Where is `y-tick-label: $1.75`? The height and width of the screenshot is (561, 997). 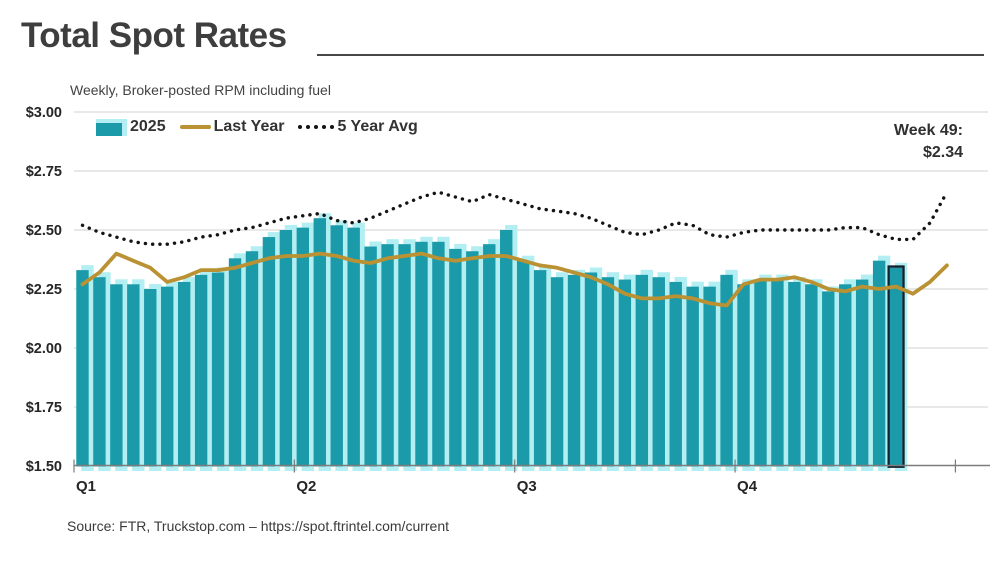
y-tick-label: $1.75 is located at coordinates (44, 408).